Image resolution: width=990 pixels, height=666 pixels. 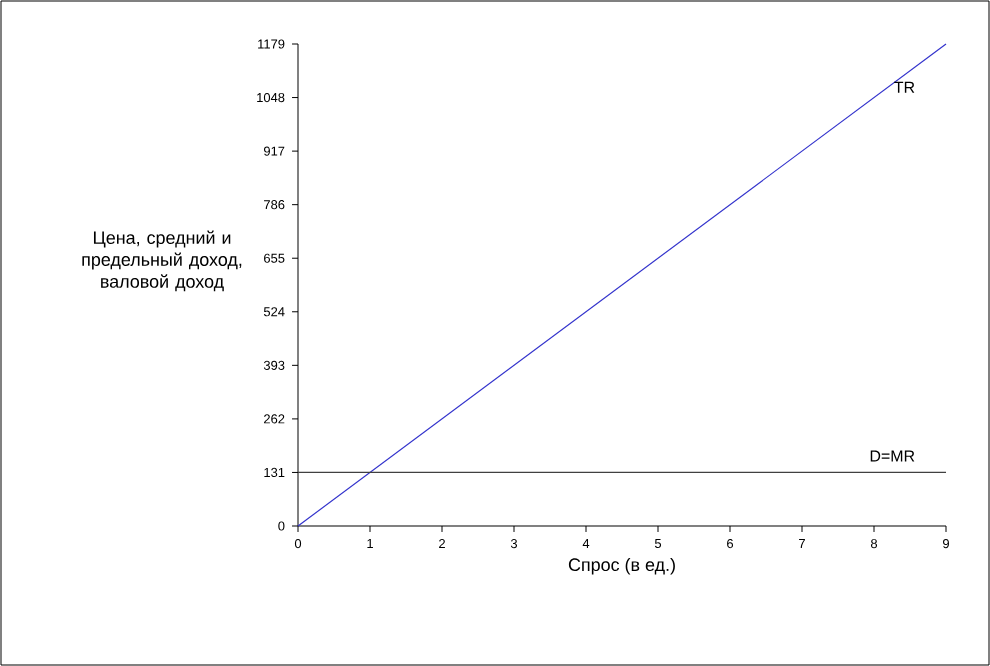 What do you see at coordinates (621, 566) in the screenshot?
I see `x-axis-title: Спрос (в ед.)` at bounding box center [621, 566].